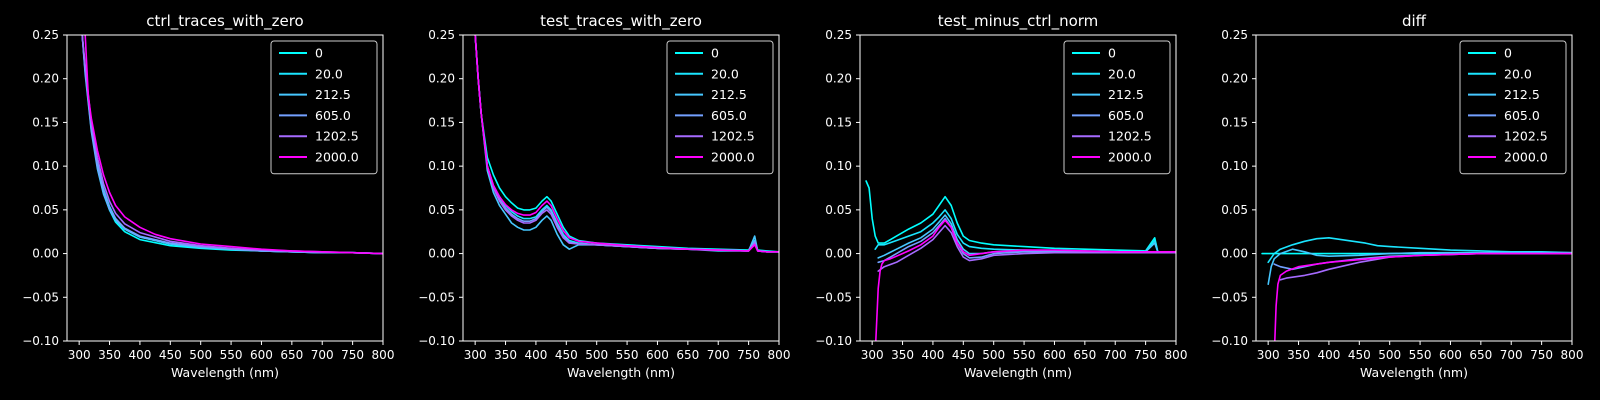 This screenshot has height=400, width=1600. I want to click on chart-title: test_traces_with_zero, so click(621, 21).